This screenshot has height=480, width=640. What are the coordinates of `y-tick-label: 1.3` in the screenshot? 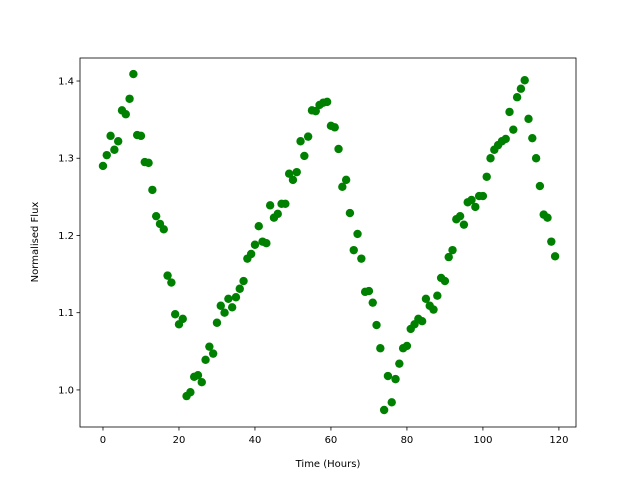 It's located at (66, 159).